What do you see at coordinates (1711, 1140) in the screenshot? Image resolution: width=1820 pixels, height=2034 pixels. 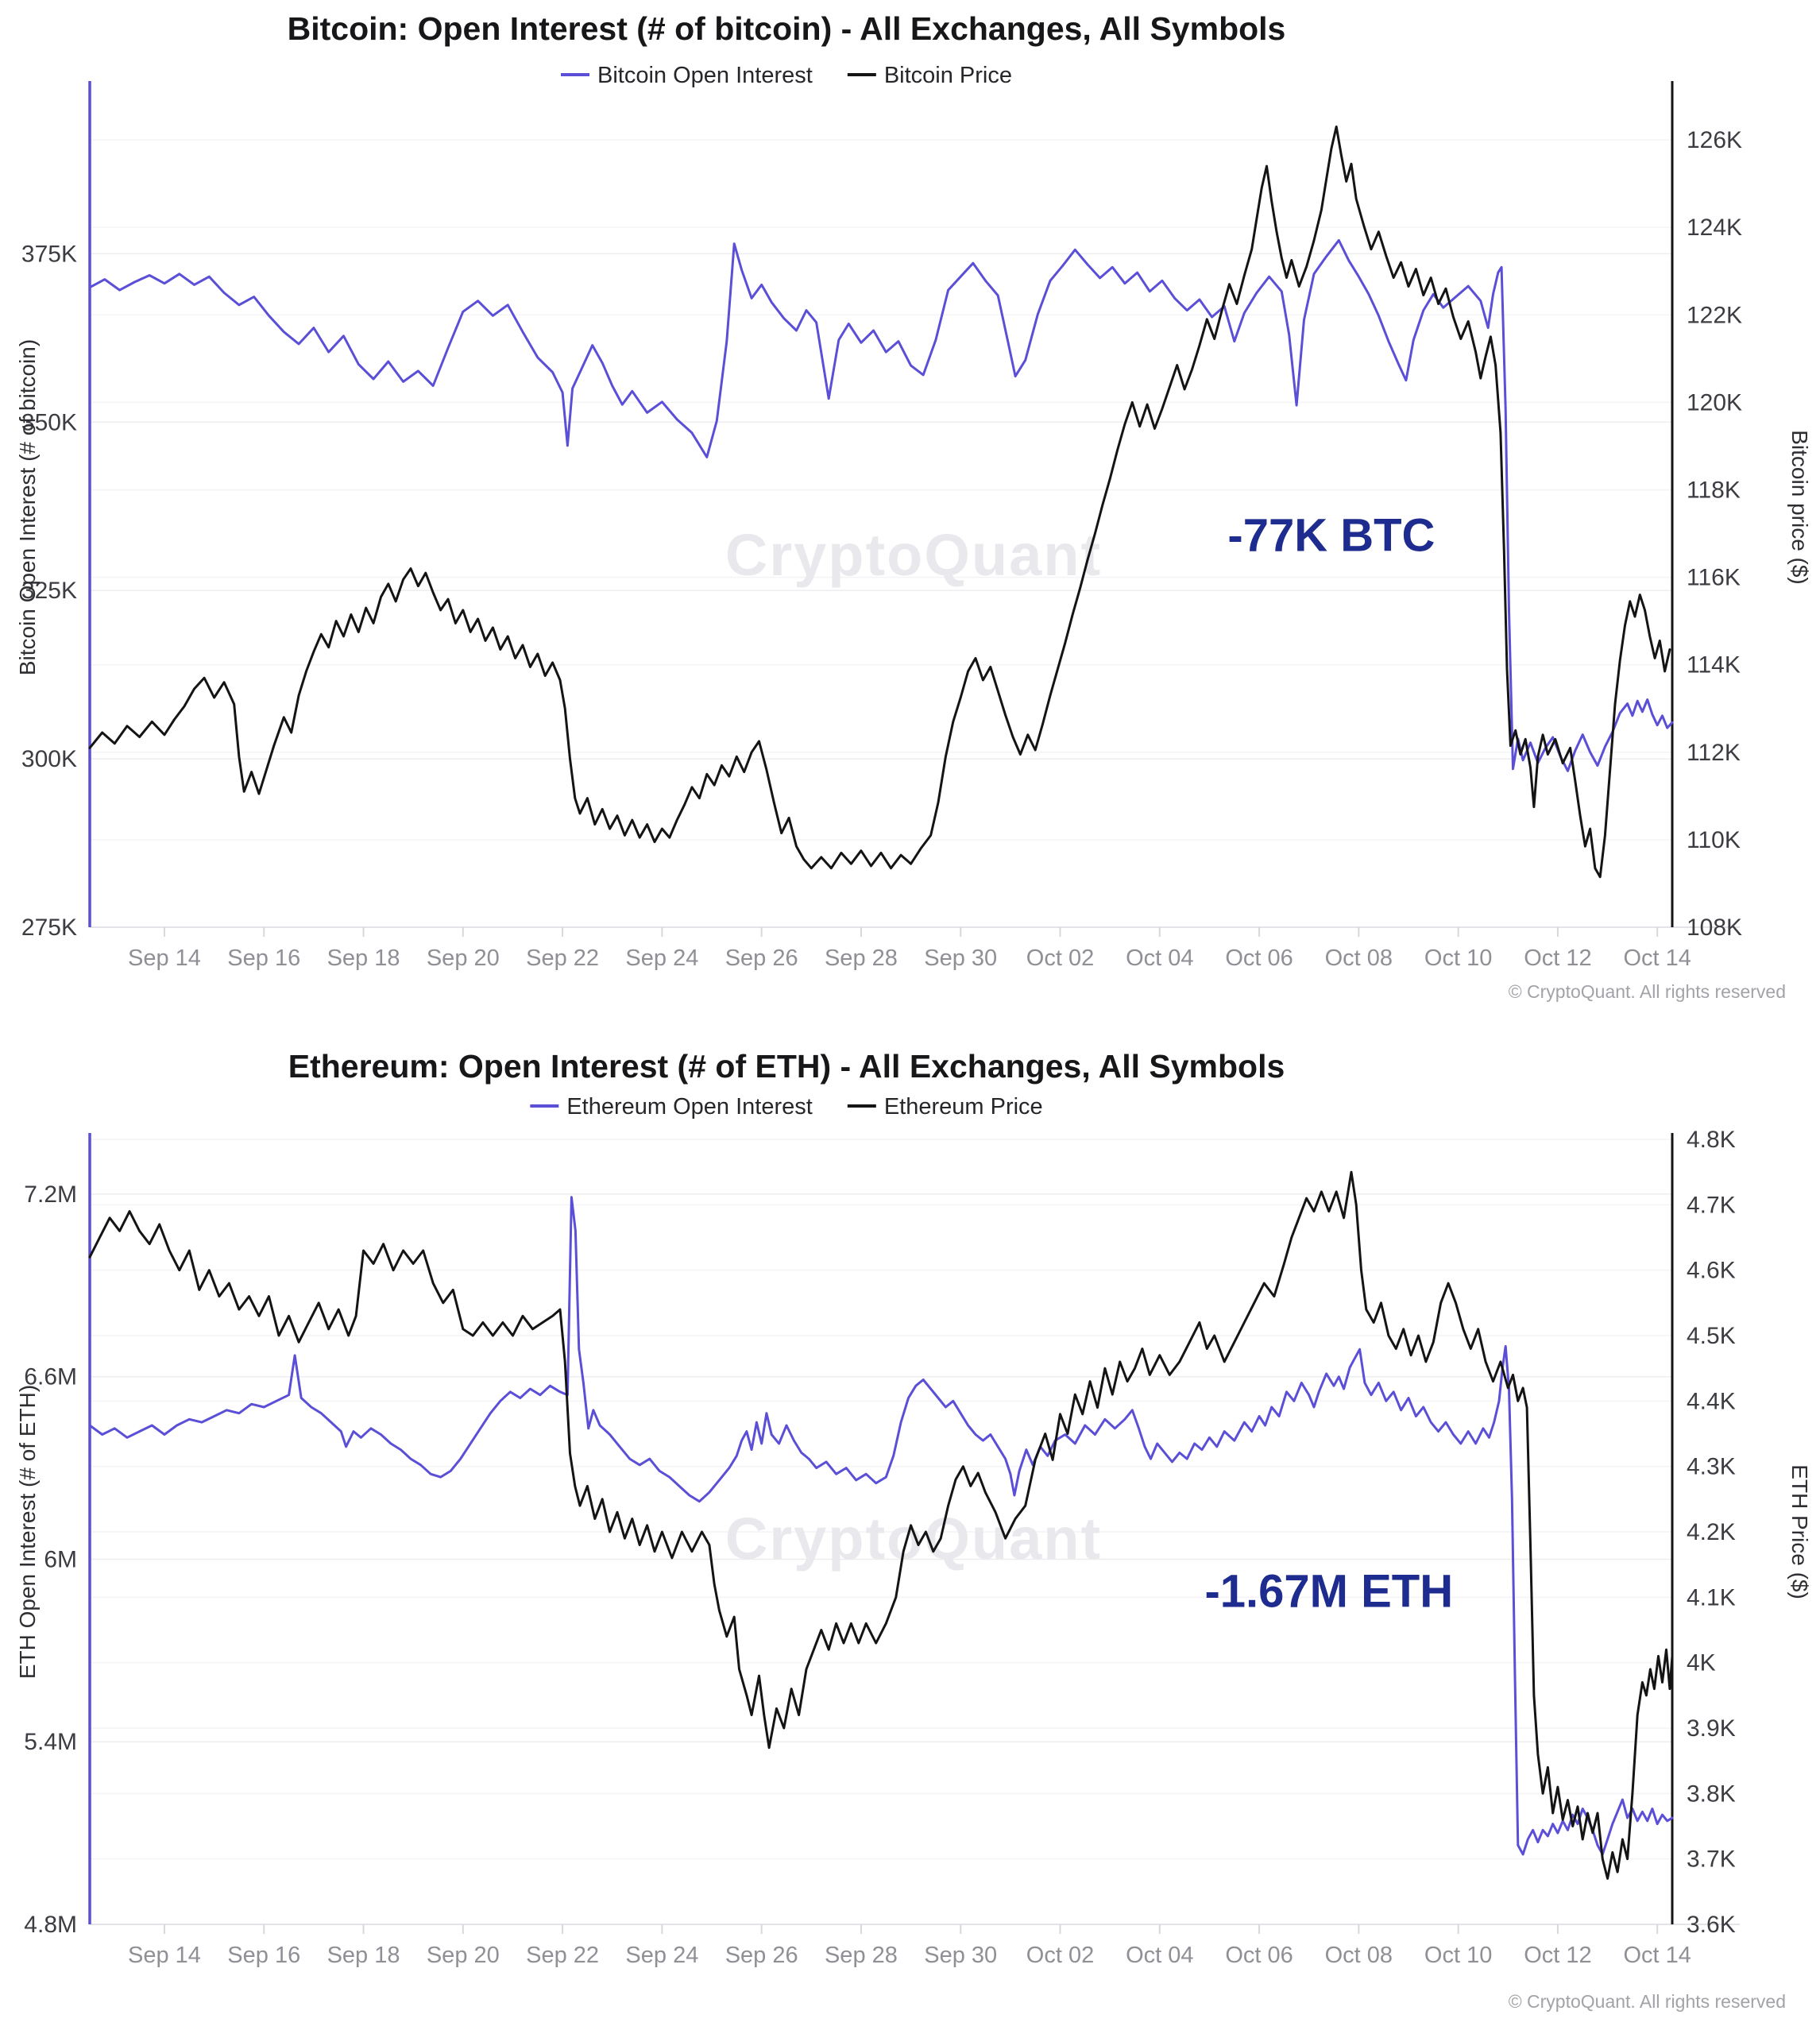 I see `right-axis-tick-label: 4.8K` at bounding box center [1711, 1140].